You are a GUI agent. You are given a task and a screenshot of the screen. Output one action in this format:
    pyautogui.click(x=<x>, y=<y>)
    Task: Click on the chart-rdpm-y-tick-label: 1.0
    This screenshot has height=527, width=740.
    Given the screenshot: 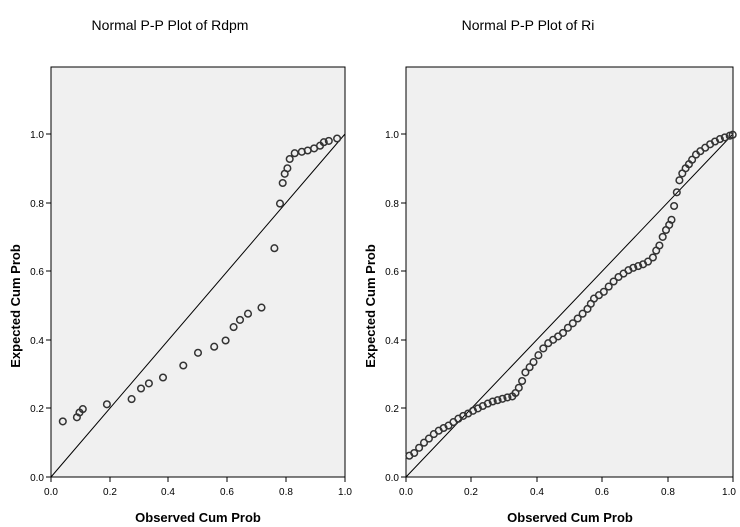 What is the action you would take?
    pyautogui.click(x=37, y=135)
    